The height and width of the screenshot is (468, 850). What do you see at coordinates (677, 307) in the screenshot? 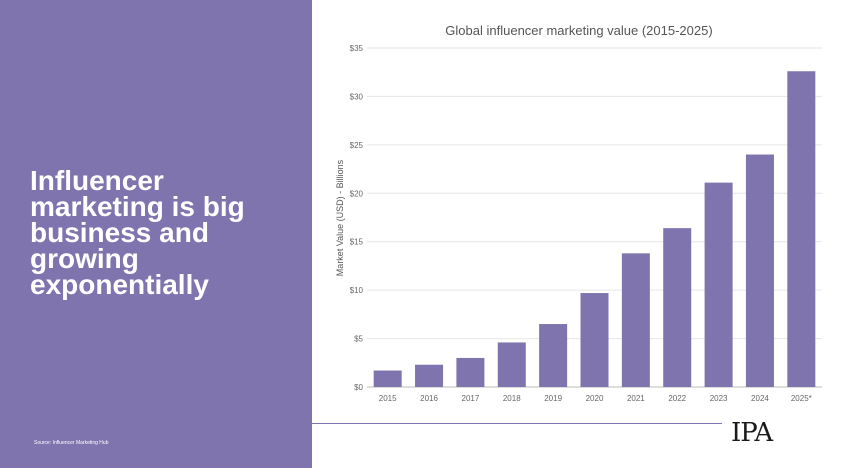
I see `bar-2022` at bounding box center [677, 307].